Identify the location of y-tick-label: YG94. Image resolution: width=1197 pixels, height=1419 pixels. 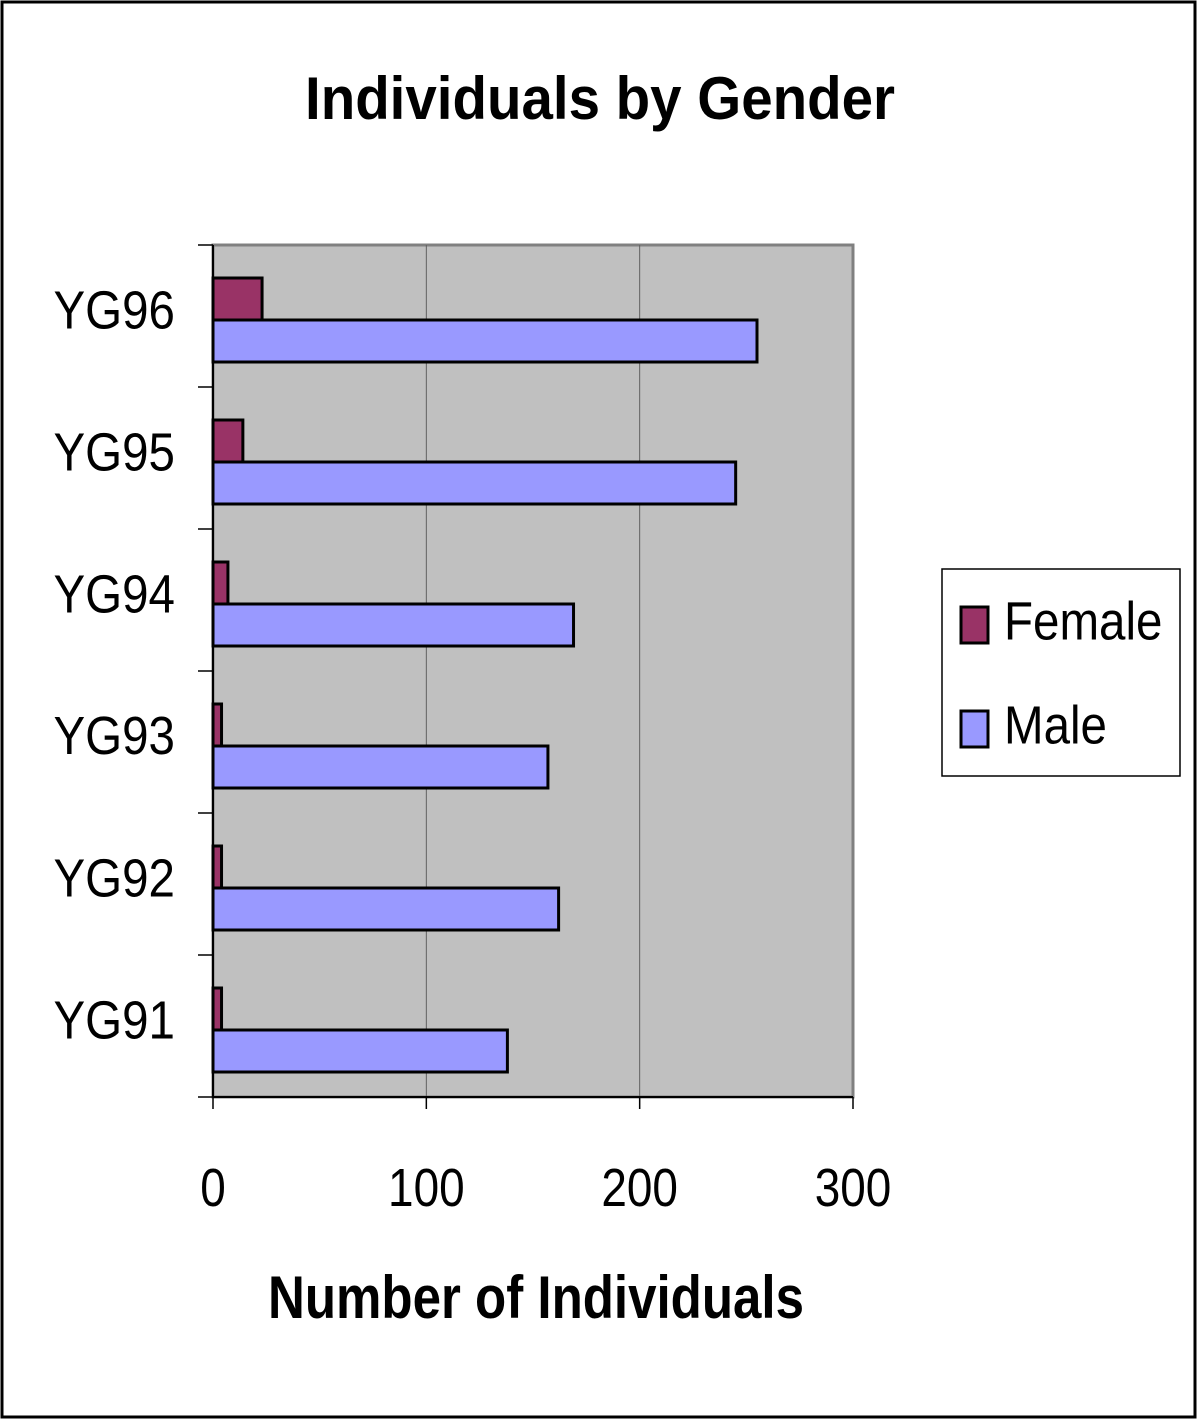
(114, 593).